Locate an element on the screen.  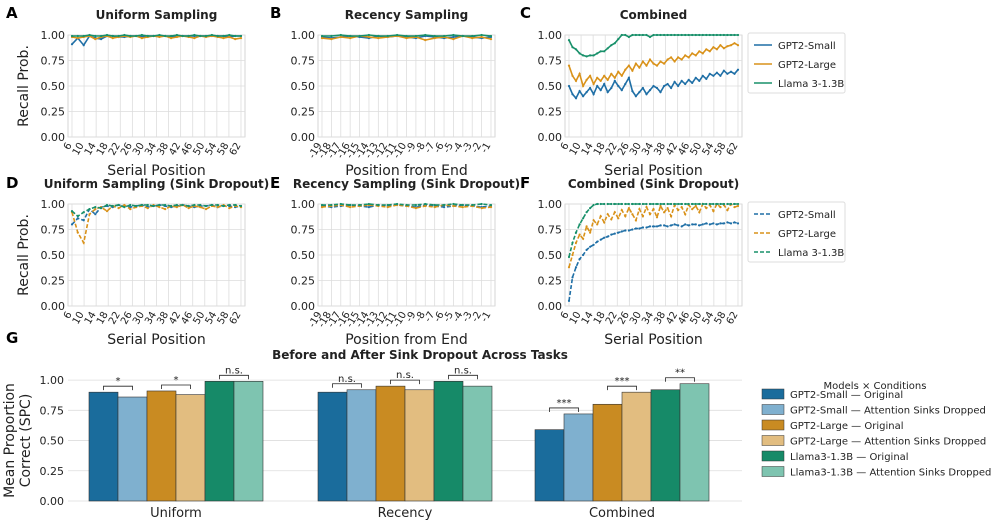
legend-label: GPT2-Large is located at coordinates (807, 234).